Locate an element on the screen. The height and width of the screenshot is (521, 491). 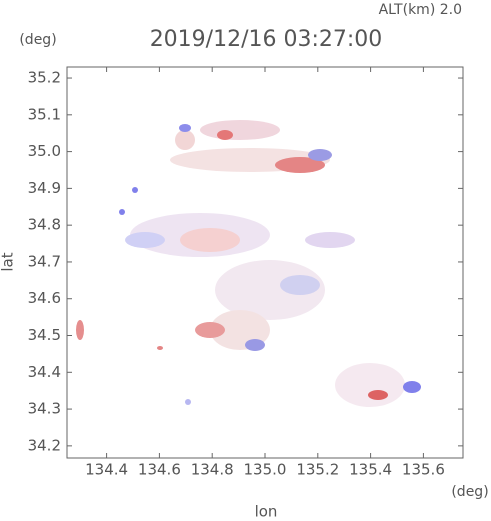
y-tick-label: 34.8 is located at coordinates (44, 225).